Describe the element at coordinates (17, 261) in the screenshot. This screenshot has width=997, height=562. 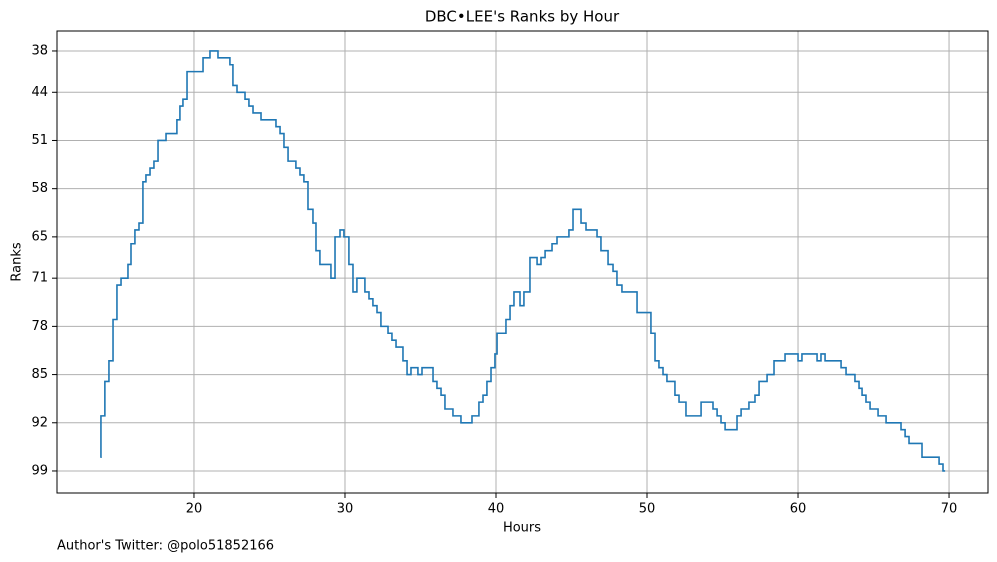
I see `y-axis-label: Ranks` at that location.